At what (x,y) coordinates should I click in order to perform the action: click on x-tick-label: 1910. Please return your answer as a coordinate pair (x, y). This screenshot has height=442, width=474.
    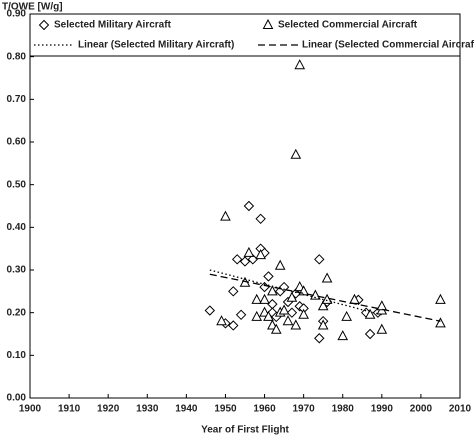
    Looking at the image, I should click on (69, 409).